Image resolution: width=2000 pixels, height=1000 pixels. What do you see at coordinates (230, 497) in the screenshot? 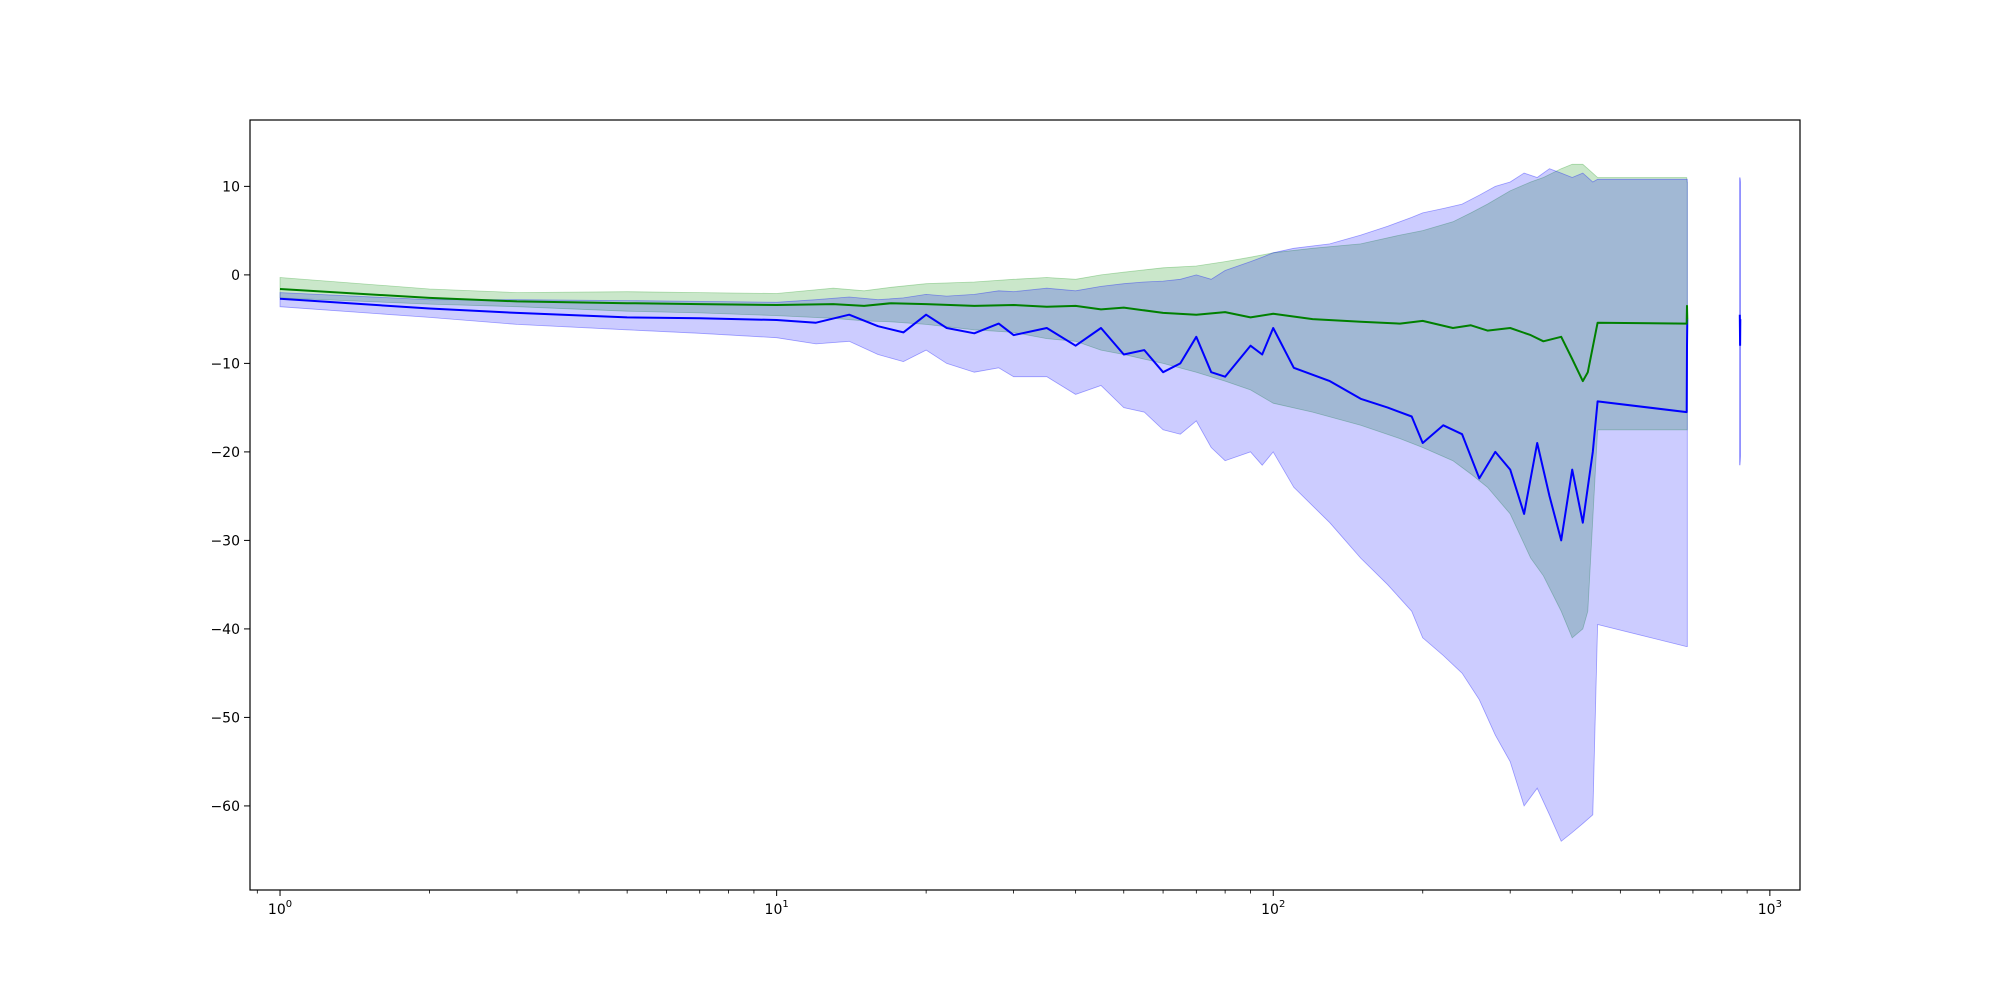
I see `y-axis: 10 0 −10 −20 −30 −40 −50 −60` at bounding box center [230, 497].